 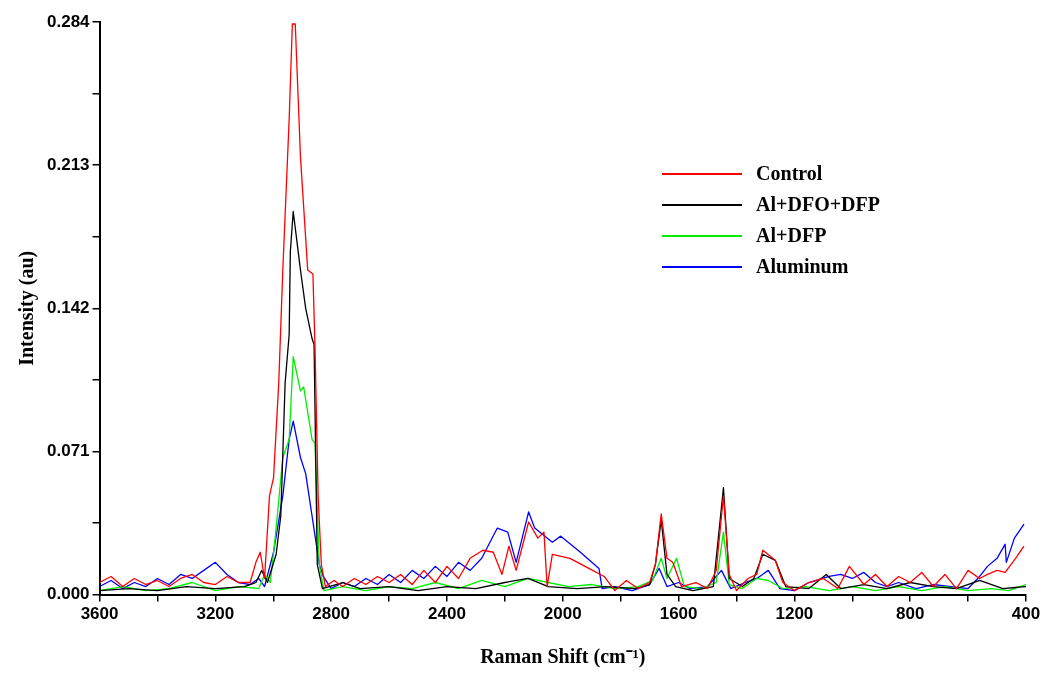 What do you see at coordinates (563, 657) in the screenshot?
I see `x-axis-title: Raman Shift (cm⁻¹)` at bounding box center [563, 657].